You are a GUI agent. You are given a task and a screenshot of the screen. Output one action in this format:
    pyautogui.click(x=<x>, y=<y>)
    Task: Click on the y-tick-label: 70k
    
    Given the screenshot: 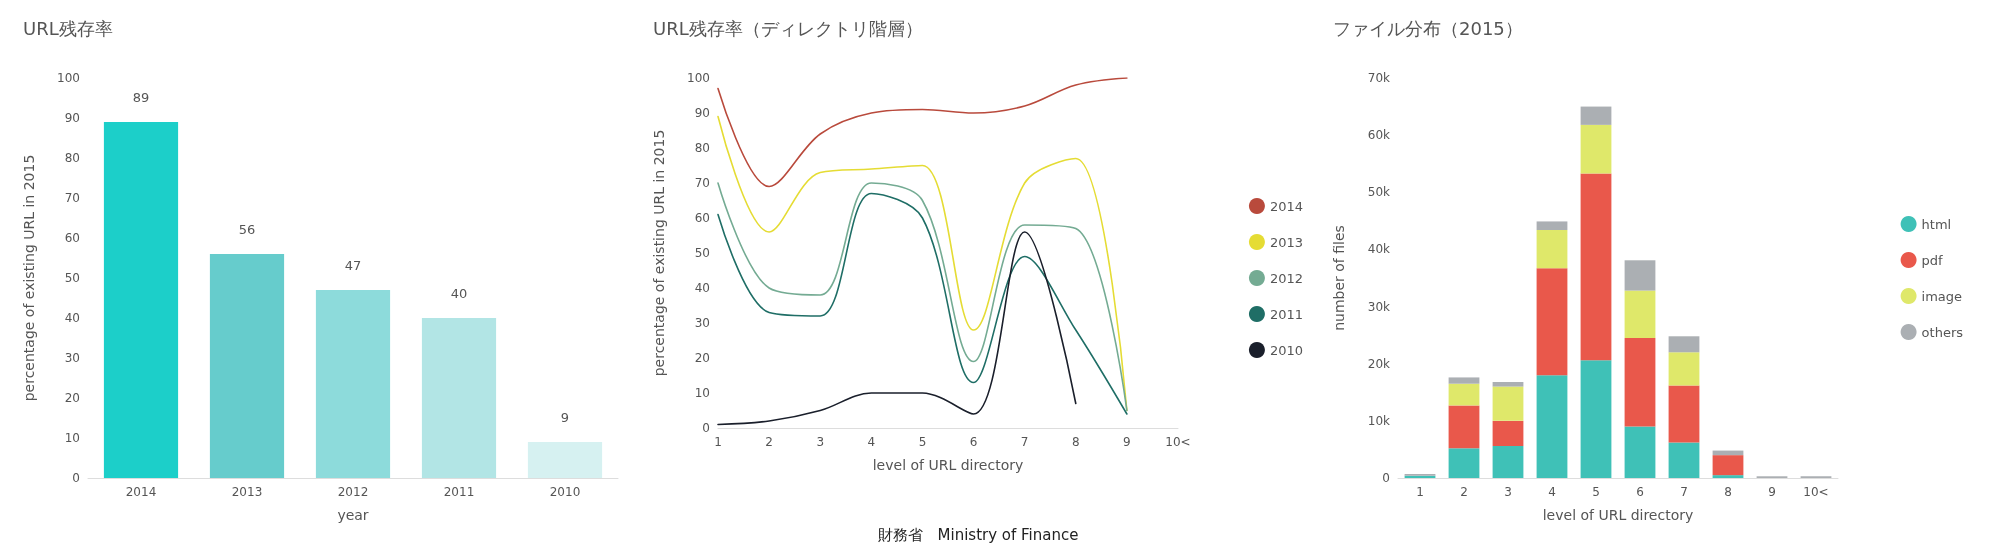 What is the action you would take?
    pyautogui.click(x=1379, y=78)
    